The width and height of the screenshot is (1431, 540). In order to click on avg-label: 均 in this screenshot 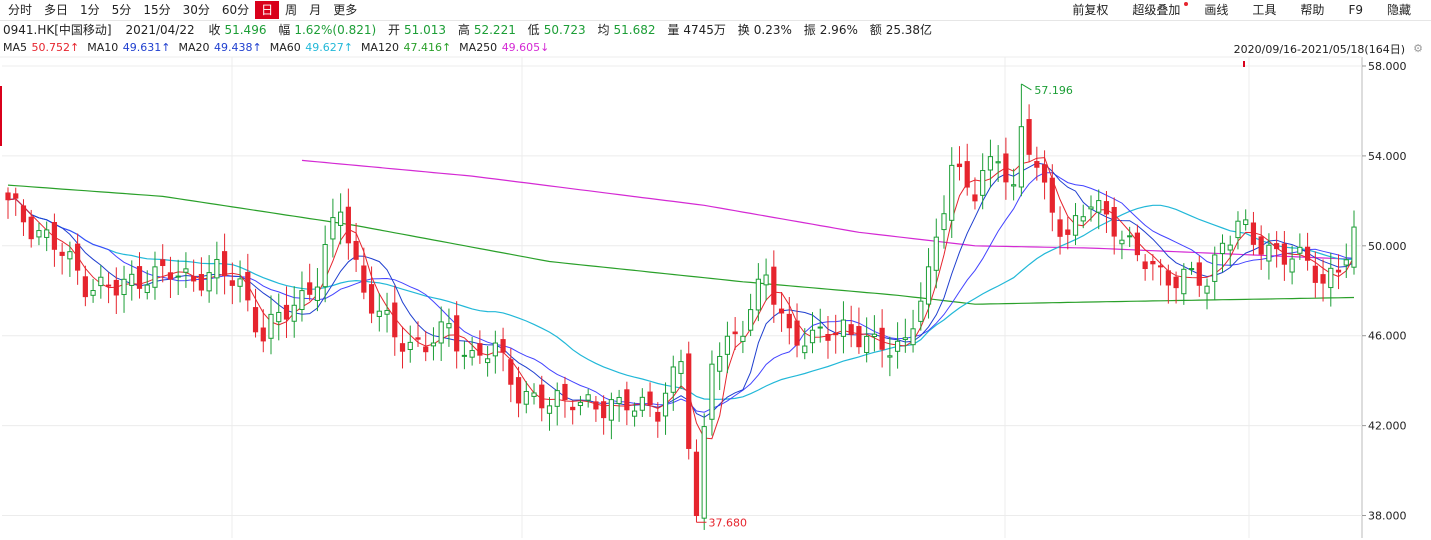, I will do `click(603, 30)`.